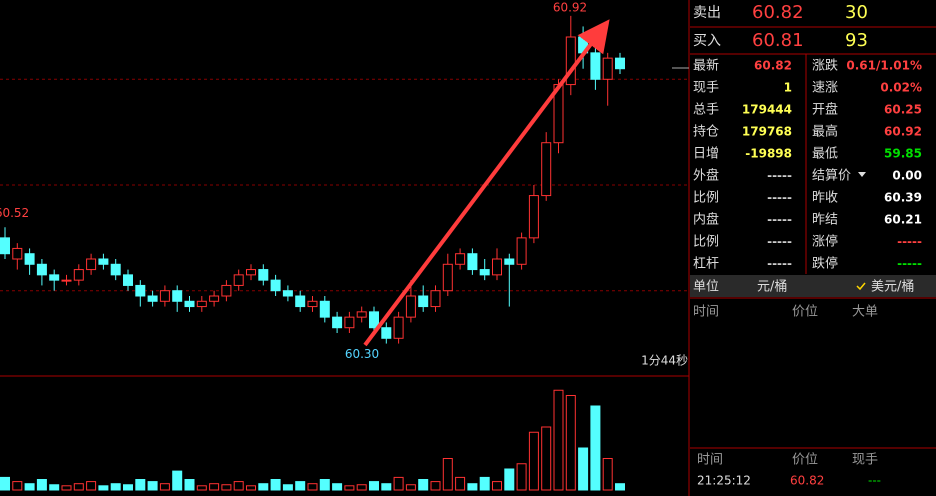 The image size is (936, 496). I want to click on stat-label: 最高, so click(825, 132).